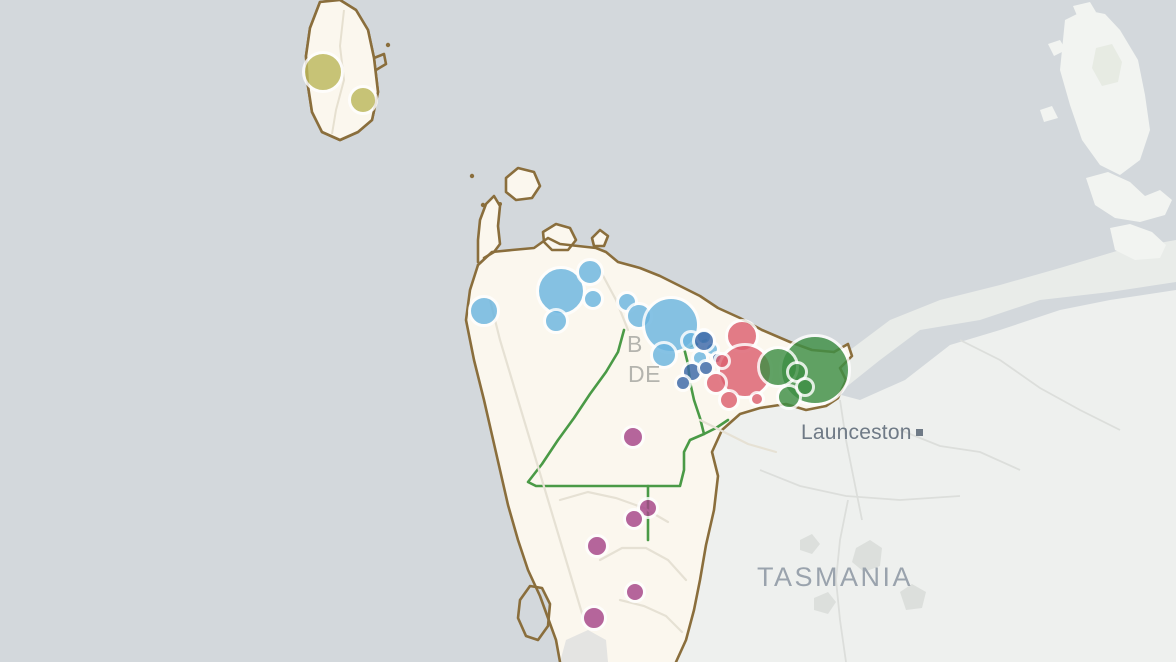 The image size is (1176, 662). What do you see at coordinates (600, 238) in the screenshot?
I see `boundary-stanley` at bounding box center [600, 238].